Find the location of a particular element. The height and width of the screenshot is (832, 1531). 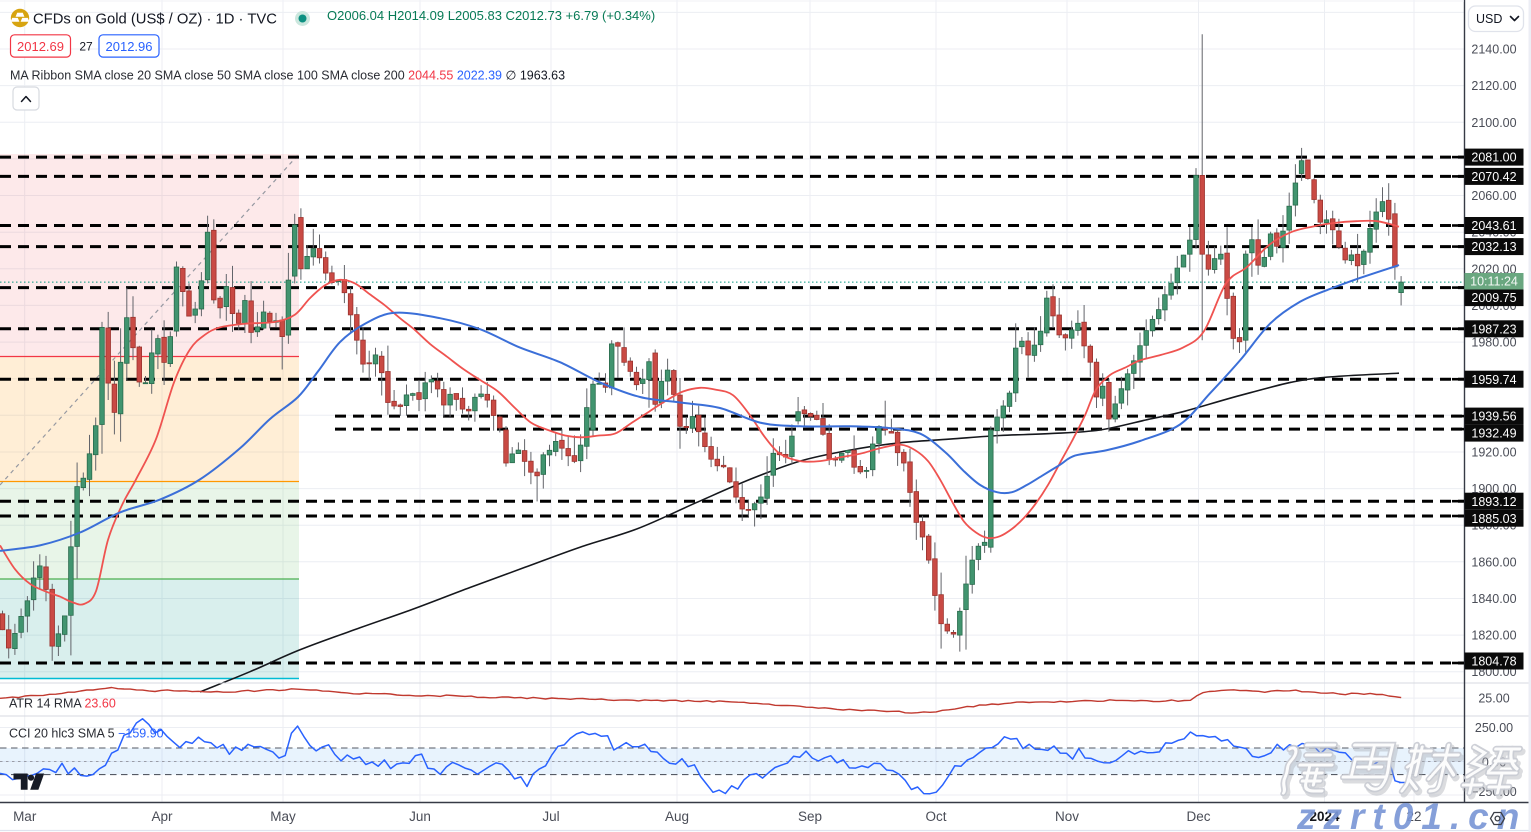

svg-text: 2024 is located at coordinates (1324, 816).